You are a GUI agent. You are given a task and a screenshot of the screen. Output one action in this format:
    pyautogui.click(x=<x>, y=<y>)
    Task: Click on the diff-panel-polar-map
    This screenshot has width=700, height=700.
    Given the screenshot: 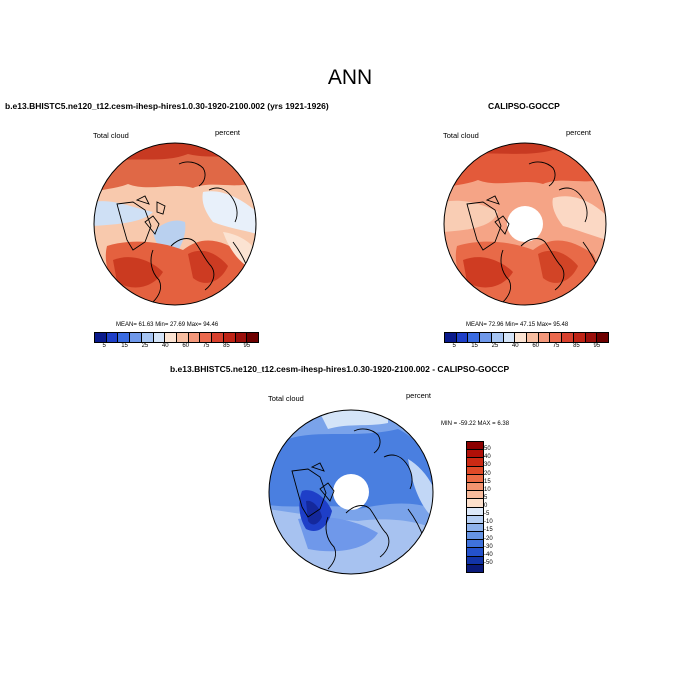 What is the action you would take?
    pyautogui.click(x=351, y=492)
    